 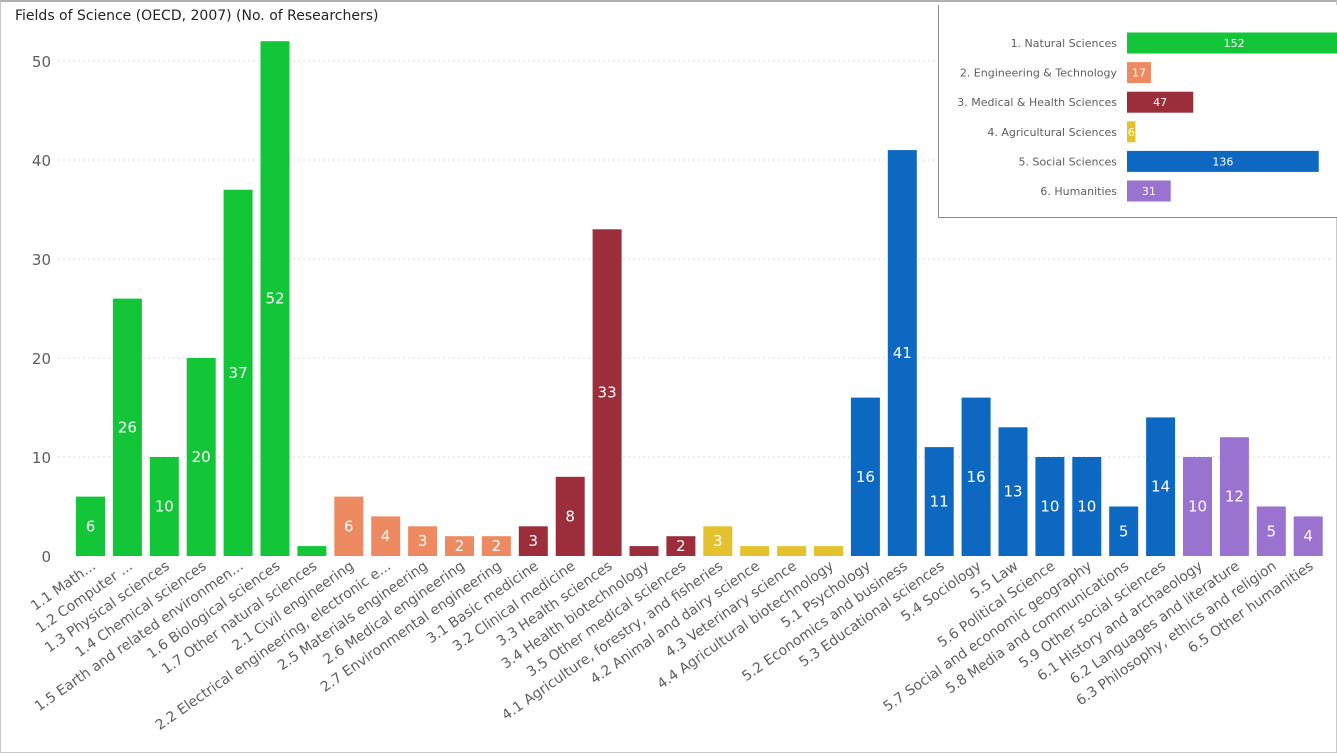 I want to click on field-total-value: 6, so click(x=1131, y=132).